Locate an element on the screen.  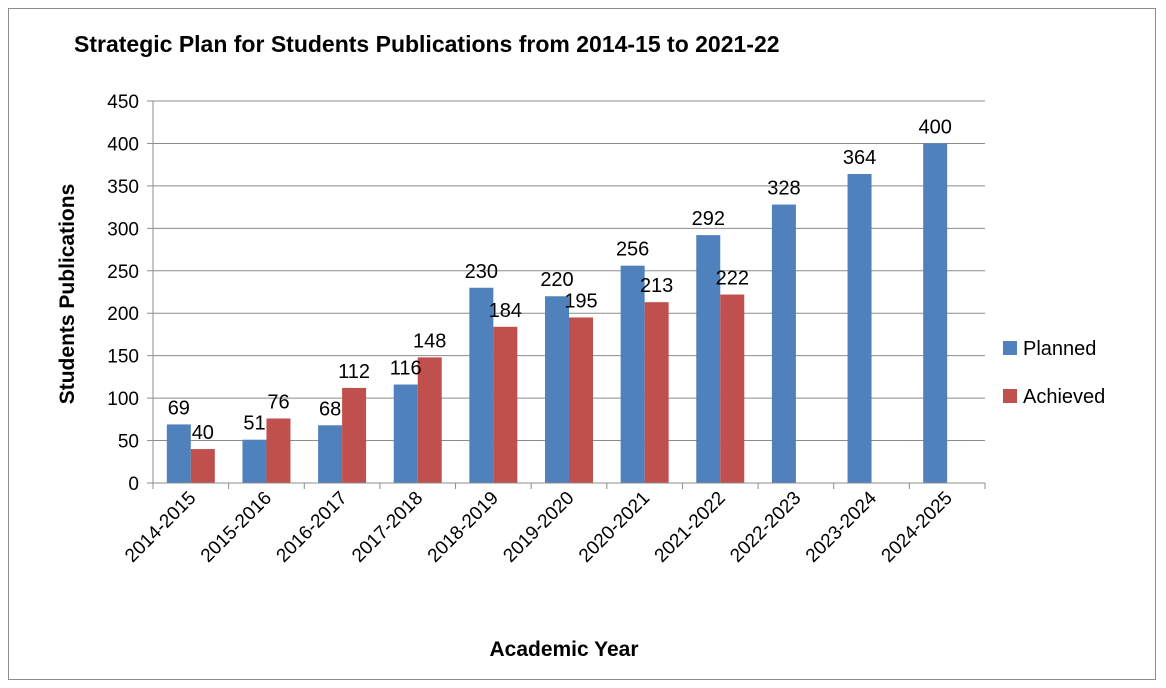
x-tick-label: 2022-2023 is located at coordinates (765, 527).